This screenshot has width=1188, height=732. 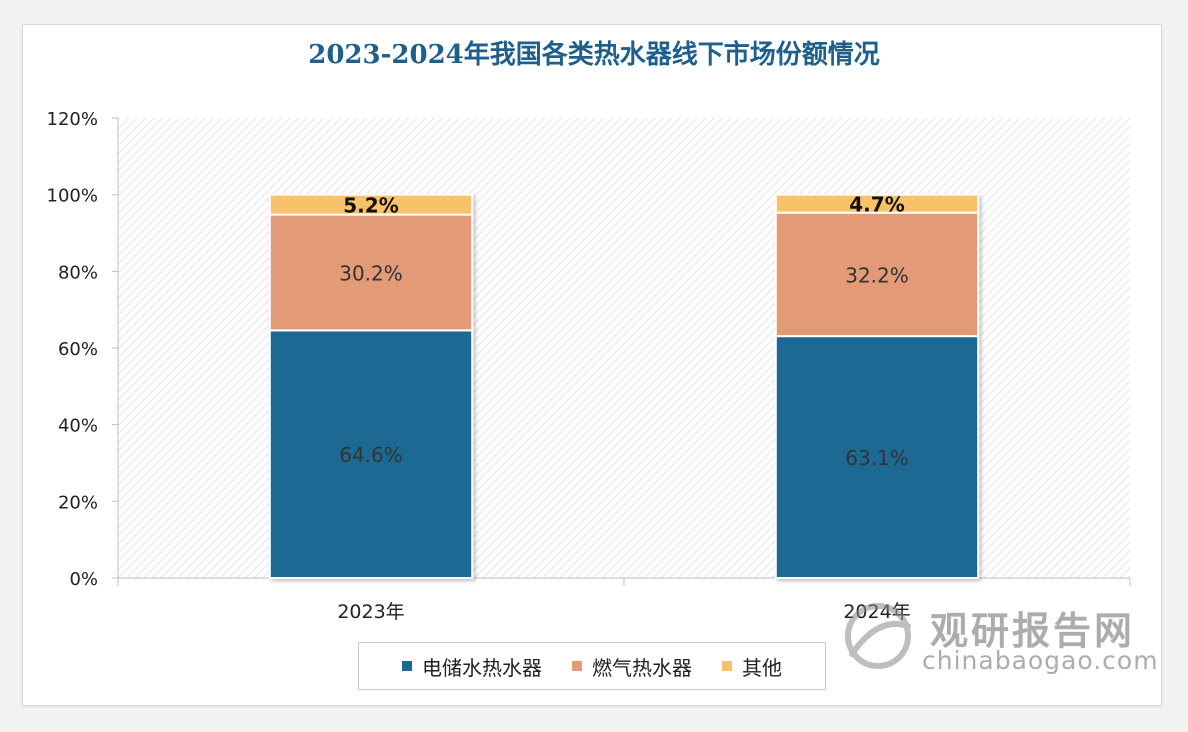 I want to click on y-tick-label: 100%, so click(x=72, y=196).